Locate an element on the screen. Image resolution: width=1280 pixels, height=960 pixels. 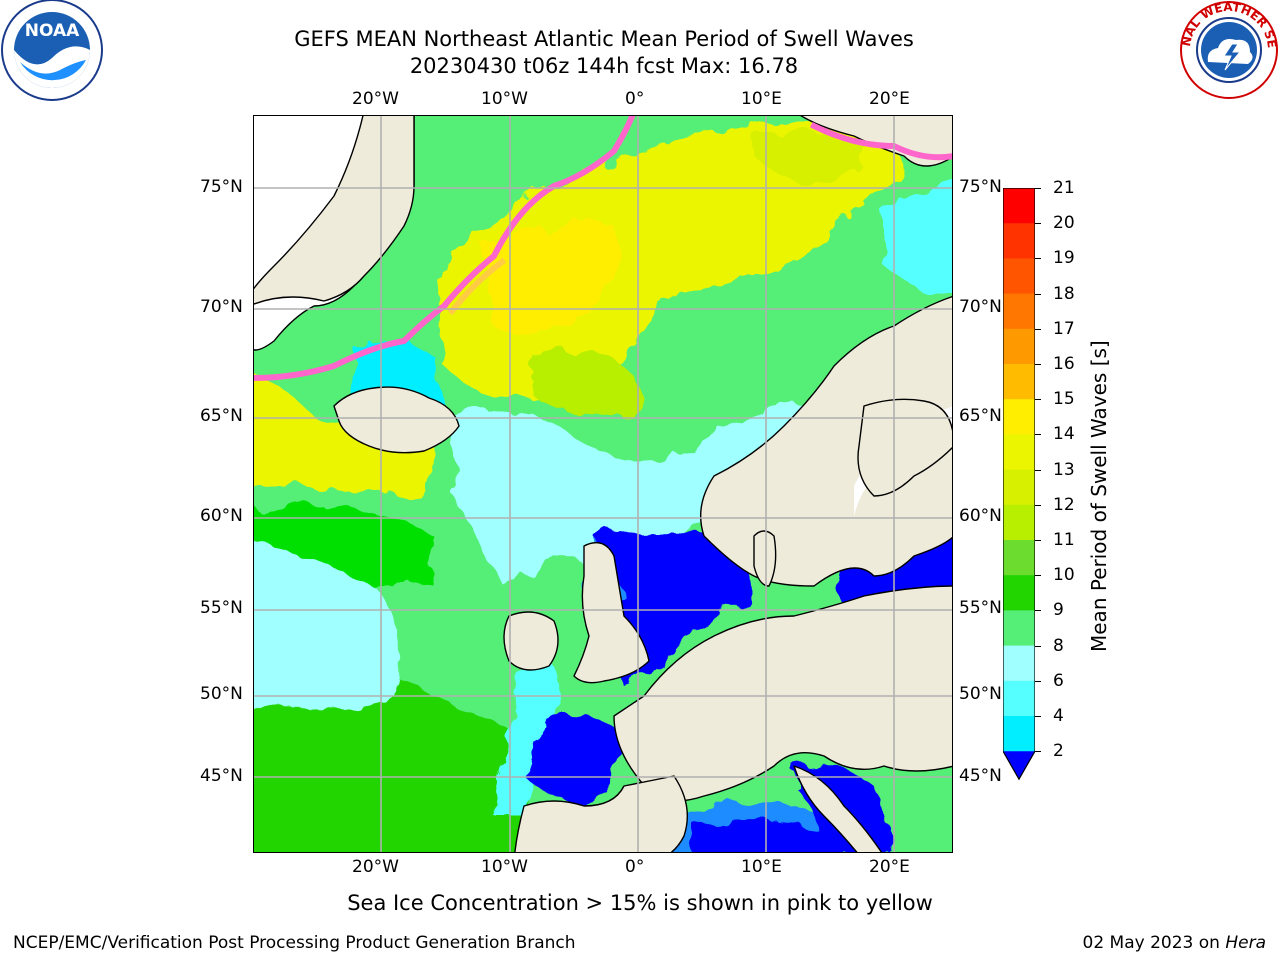
colorbar-border is located at coordinates (1019, 484).